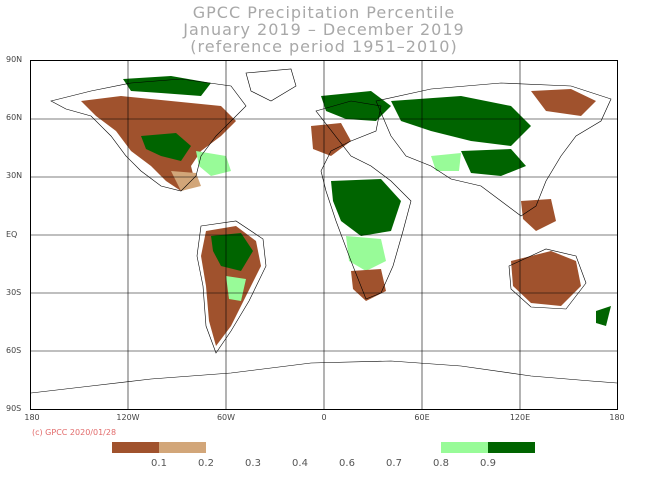  I want to click on legend-very-wet-swatch, so click(511, 447).